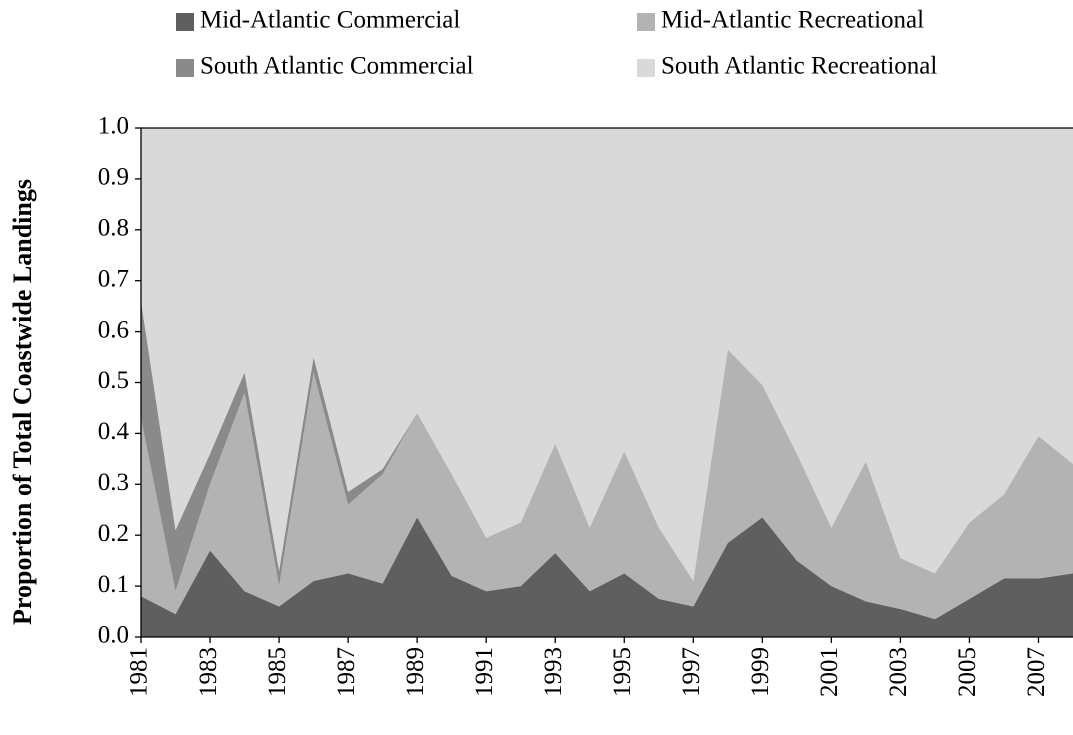 Image resolution: width=1073 pixels, height=735 pixels. Describe the element at coordinates (113, 228) in the screenshot. I see `y-tick-label: 0.8` at that location.